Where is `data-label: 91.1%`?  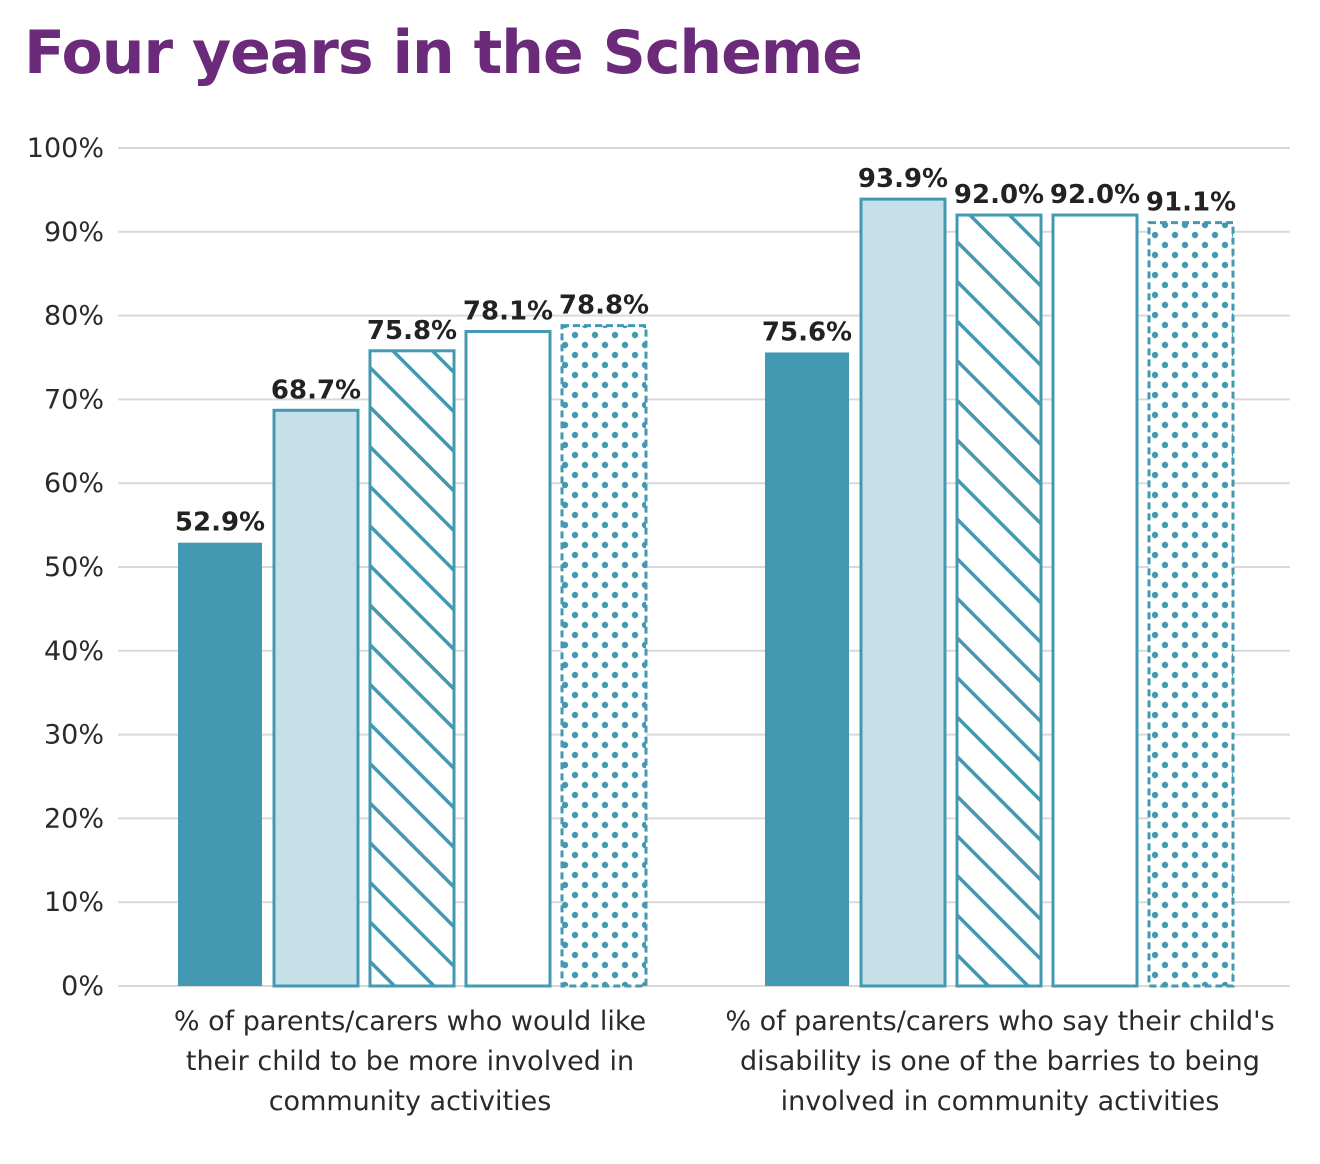
data-label: 91.1% is located at coordinates (1191, 203).